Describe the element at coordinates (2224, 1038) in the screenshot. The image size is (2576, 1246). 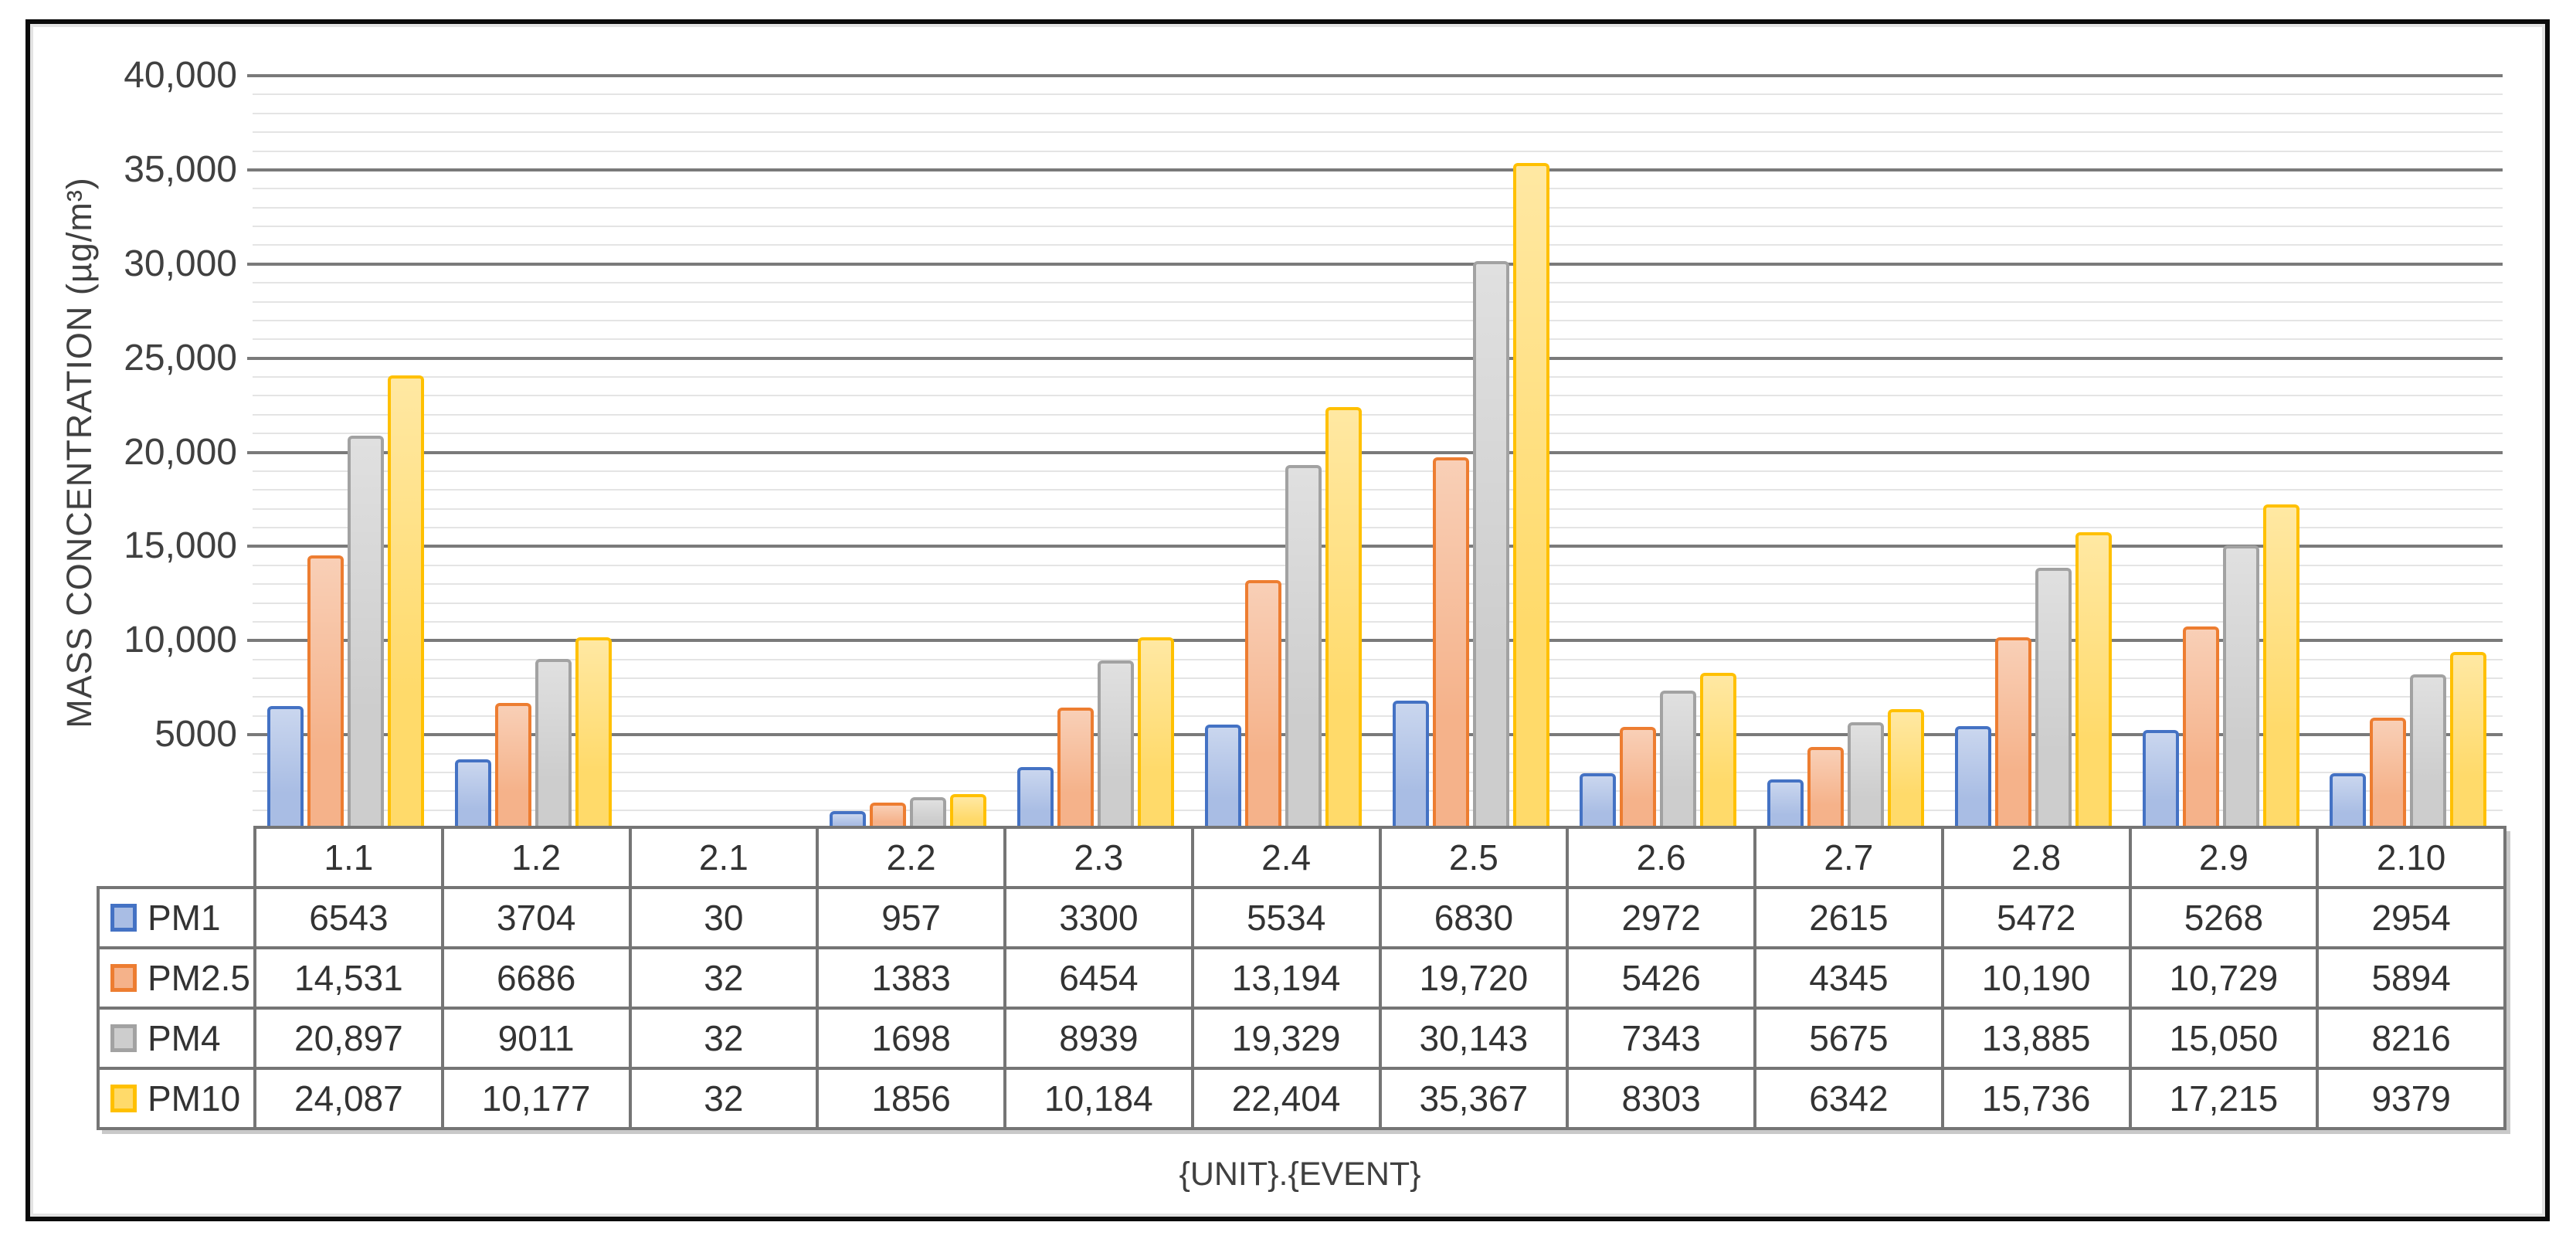
I see `cell-pm4-2.9: 15,050` at that location.